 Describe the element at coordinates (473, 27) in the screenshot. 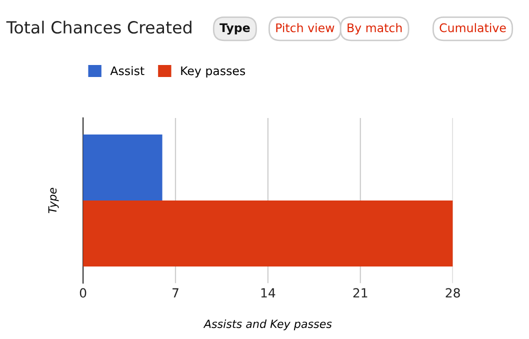

I see `text: Cumulative` at that location.